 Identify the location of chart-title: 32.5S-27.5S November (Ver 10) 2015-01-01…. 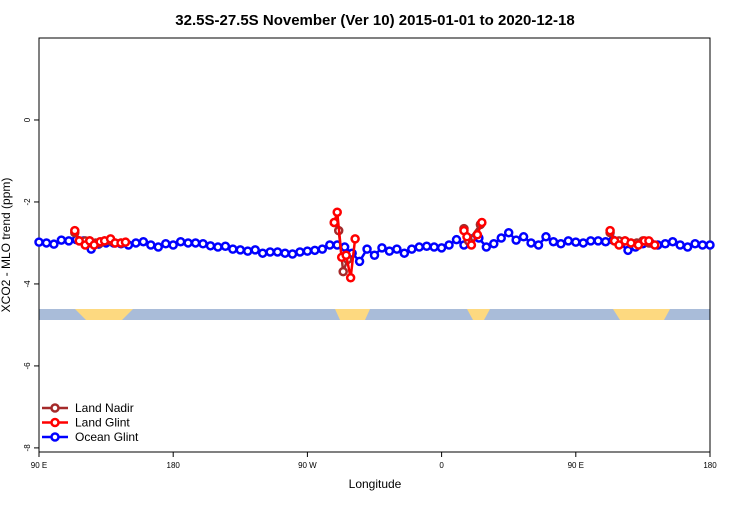
(374, 20).